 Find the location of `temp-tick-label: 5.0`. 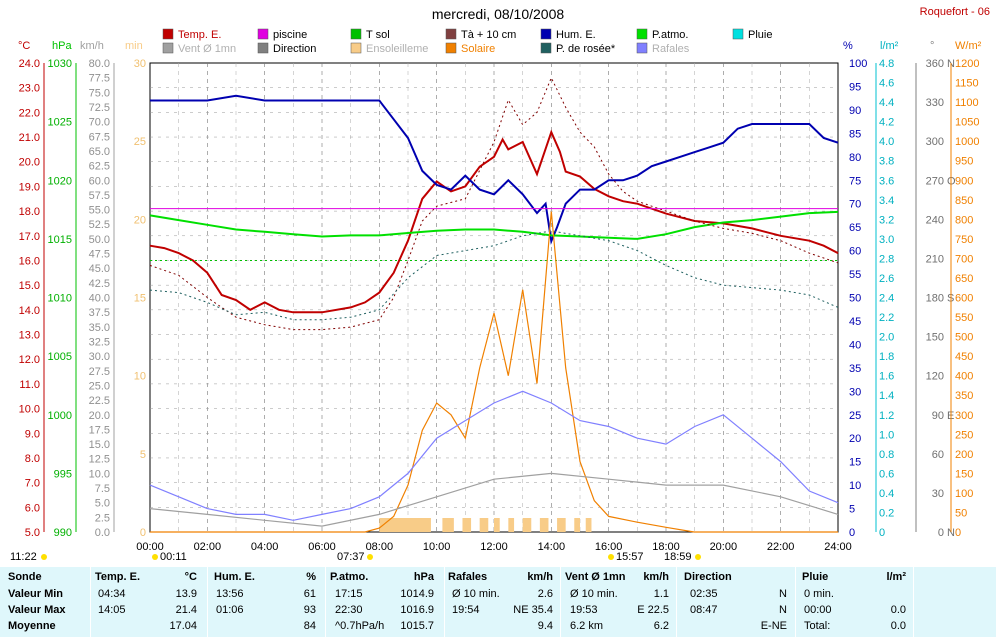

temp-tick-label: 5.0 is located at coordinates (32, 533).